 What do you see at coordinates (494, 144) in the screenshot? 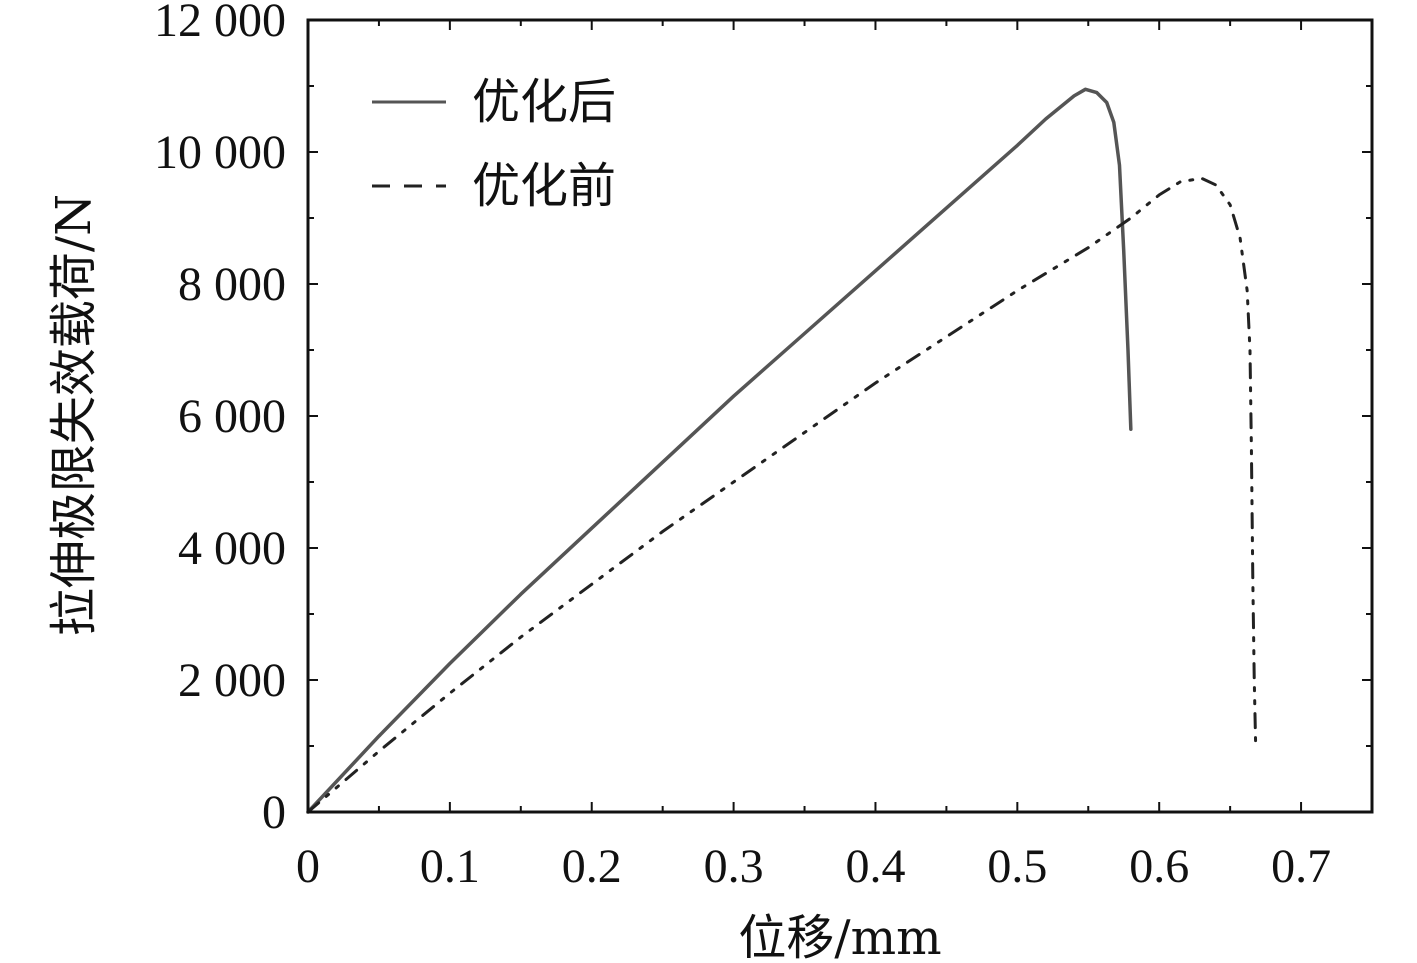
I see `legend: 优化后 优化前` at bounding box center [494, 144].